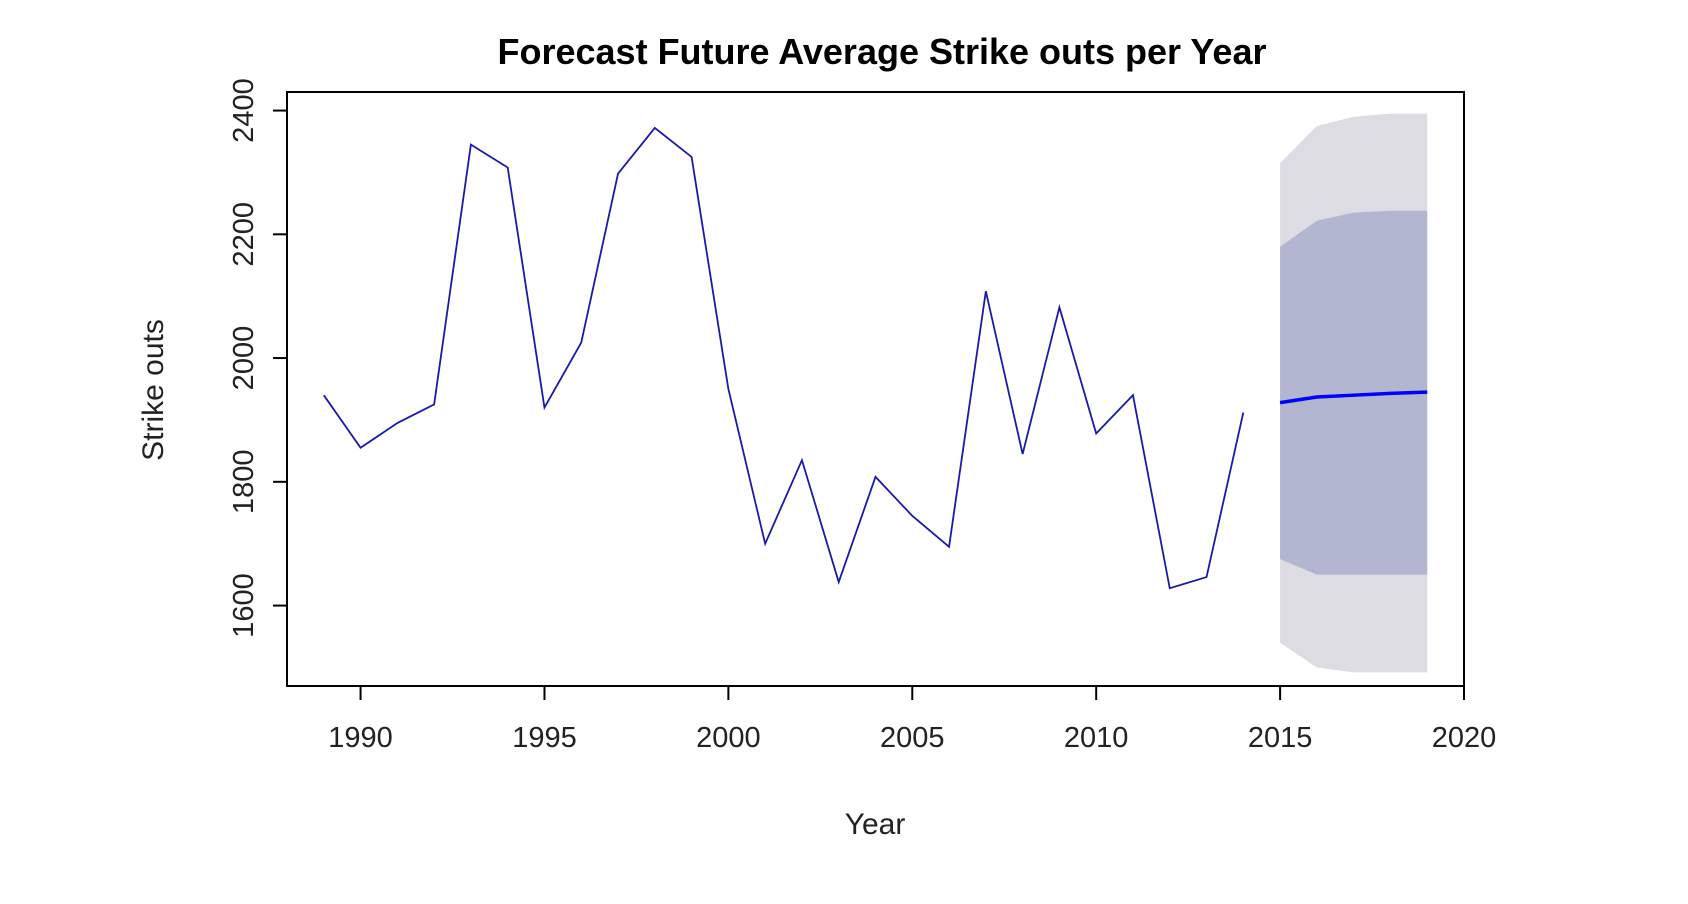 This screenshot has width=1688, height=904. Describe the element at coordinates (1353, 397) in the screenshot. I see `forecast-line` at that location.